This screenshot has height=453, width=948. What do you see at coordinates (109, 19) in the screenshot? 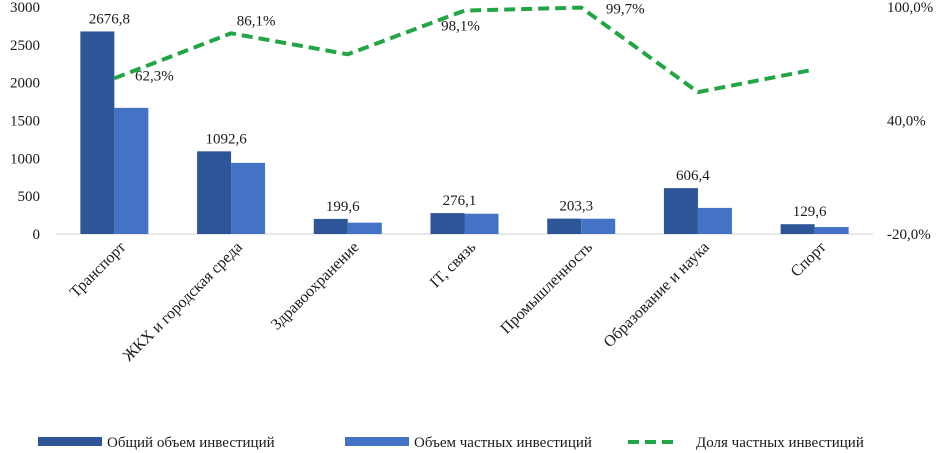
I see `bar-value-label: 2676,8` at bounding box center [109, 19].